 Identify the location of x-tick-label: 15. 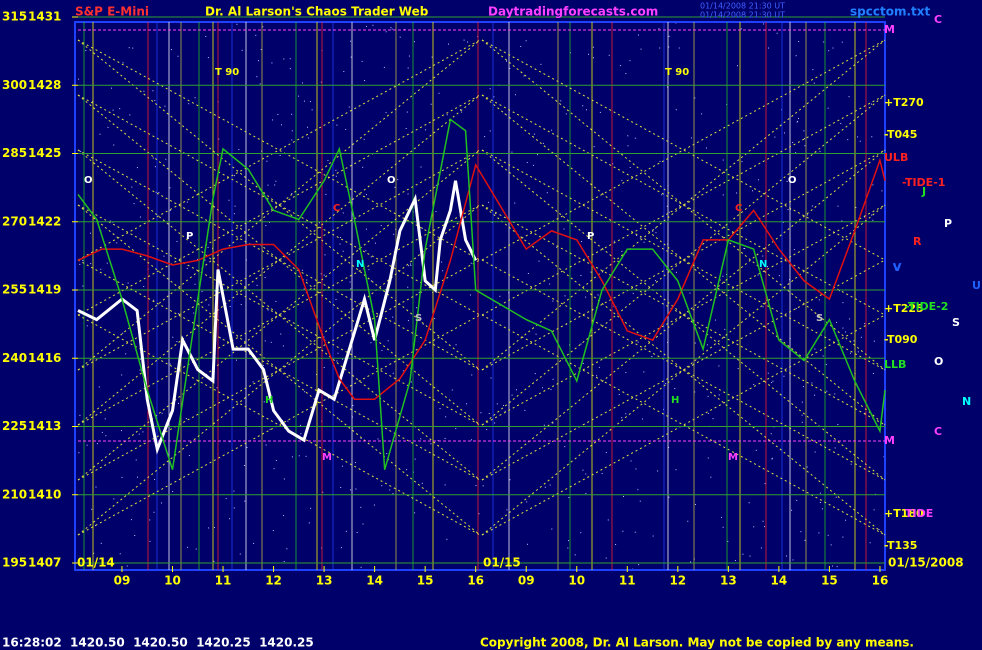
(829, 581).